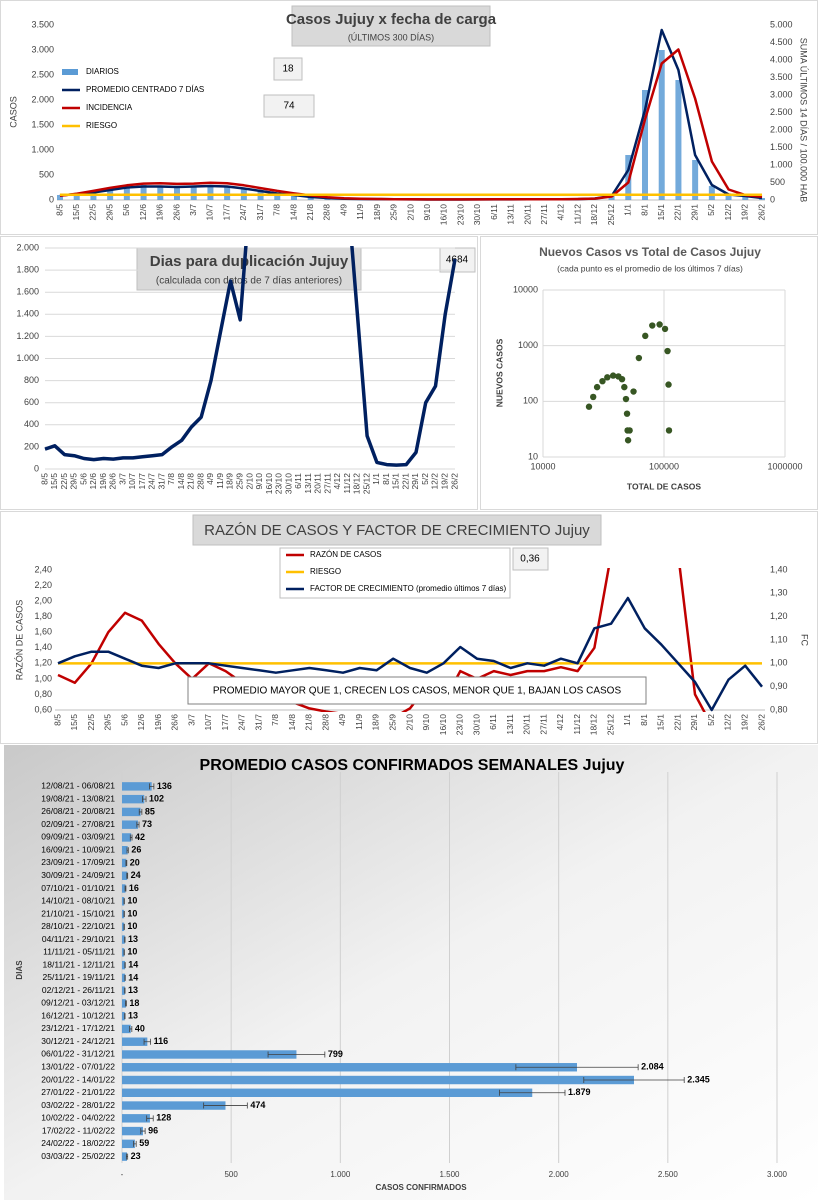 This screenshot has width=818, height=1200. Describe the element at coordinates (132, 926) in the screenshot. I see `value-label: 10` at that location.